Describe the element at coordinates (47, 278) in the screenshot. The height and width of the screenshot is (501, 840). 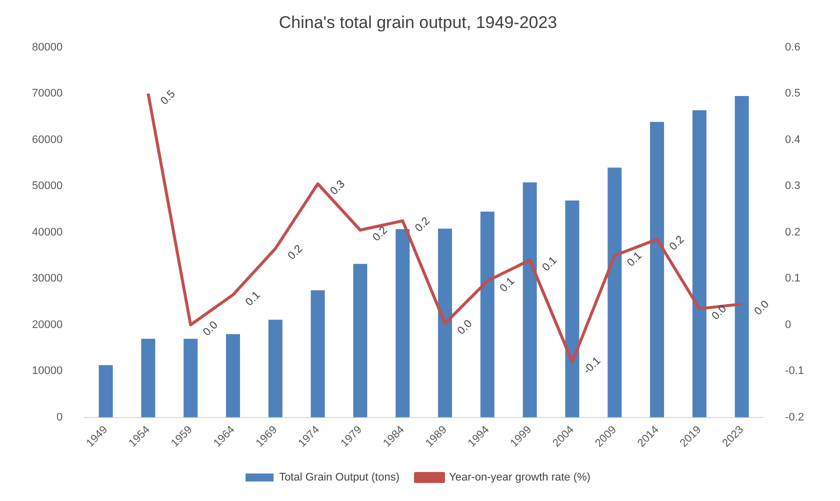
I see `y-tick-label: 30000` at that location.